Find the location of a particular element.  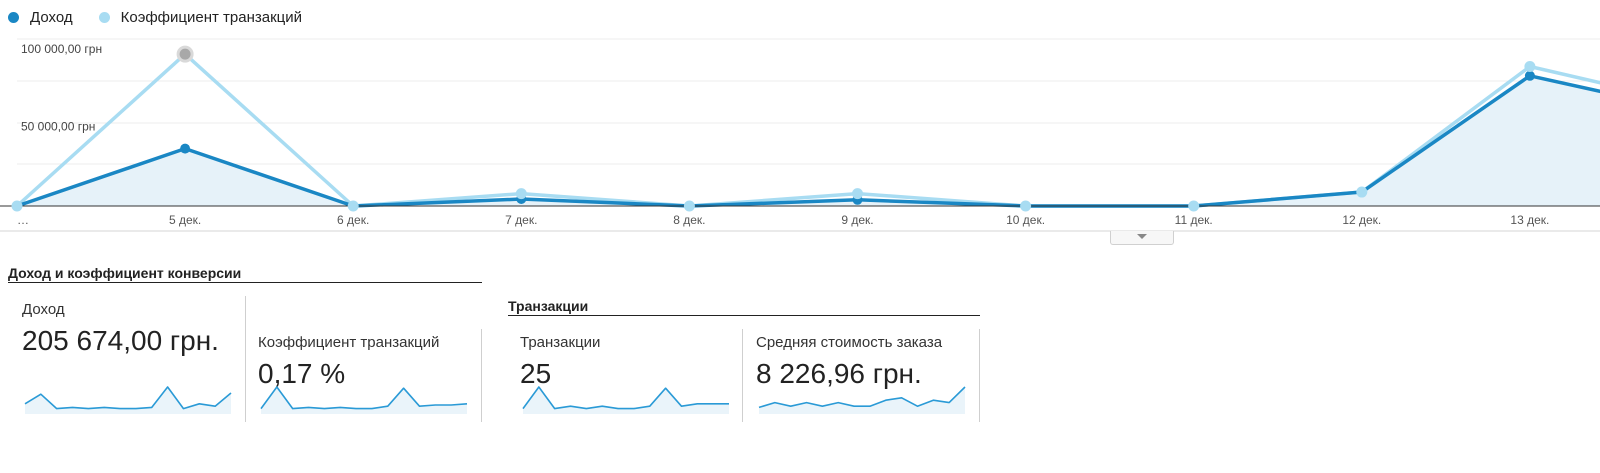

y-tick-label: 50 000,00 грн is located at coordinates (58, 127).